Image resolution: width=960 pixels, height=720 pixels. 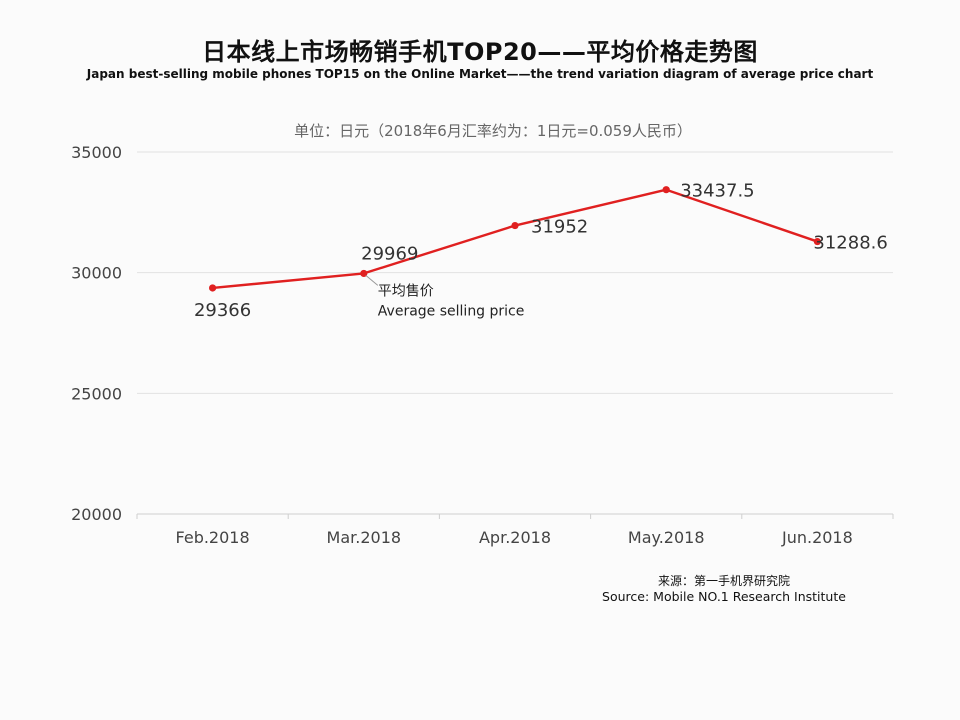 I want to click on y-tick-label: 30000, so click(x=96, y=273).